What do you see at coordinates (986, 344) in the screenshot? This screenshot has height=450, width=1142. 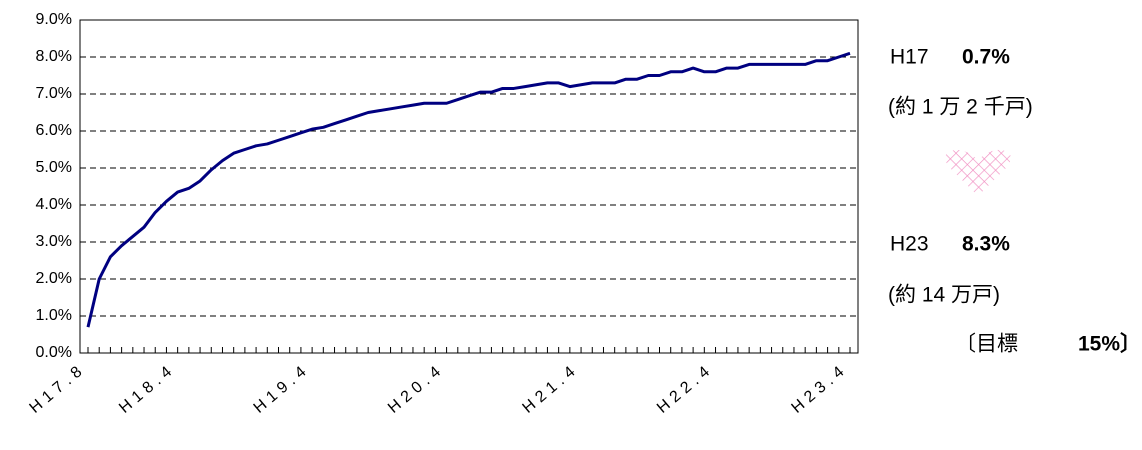 I see `annotation: 〔目標` at bounding box center [986, 344].